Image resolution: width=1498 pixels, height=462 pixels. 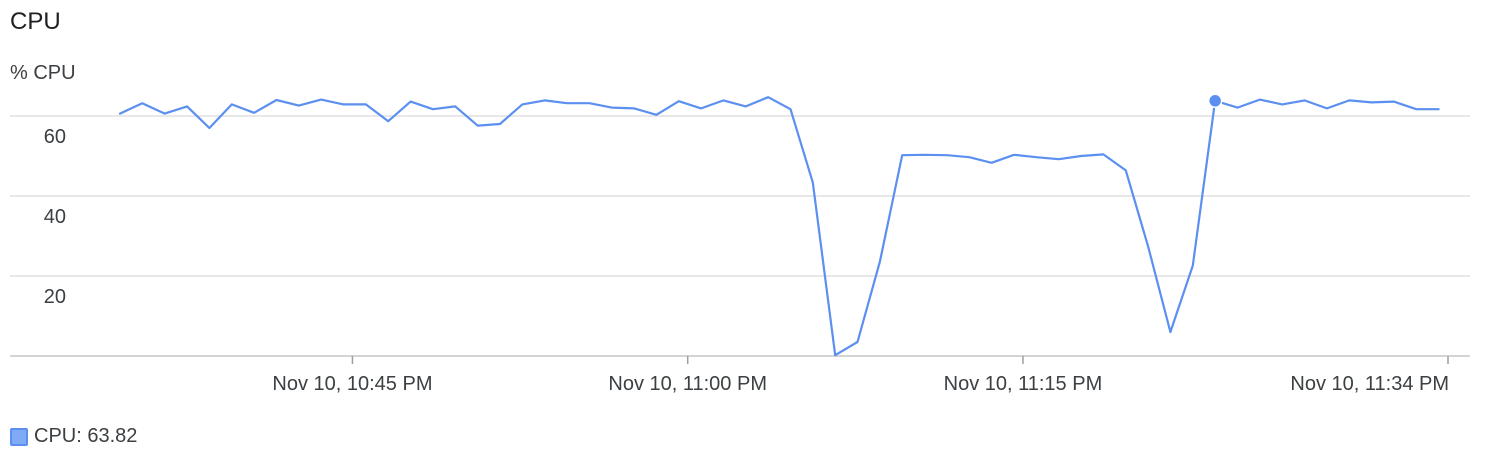 I want to click on y-tick-label: 20, so click(x=55, y=297).